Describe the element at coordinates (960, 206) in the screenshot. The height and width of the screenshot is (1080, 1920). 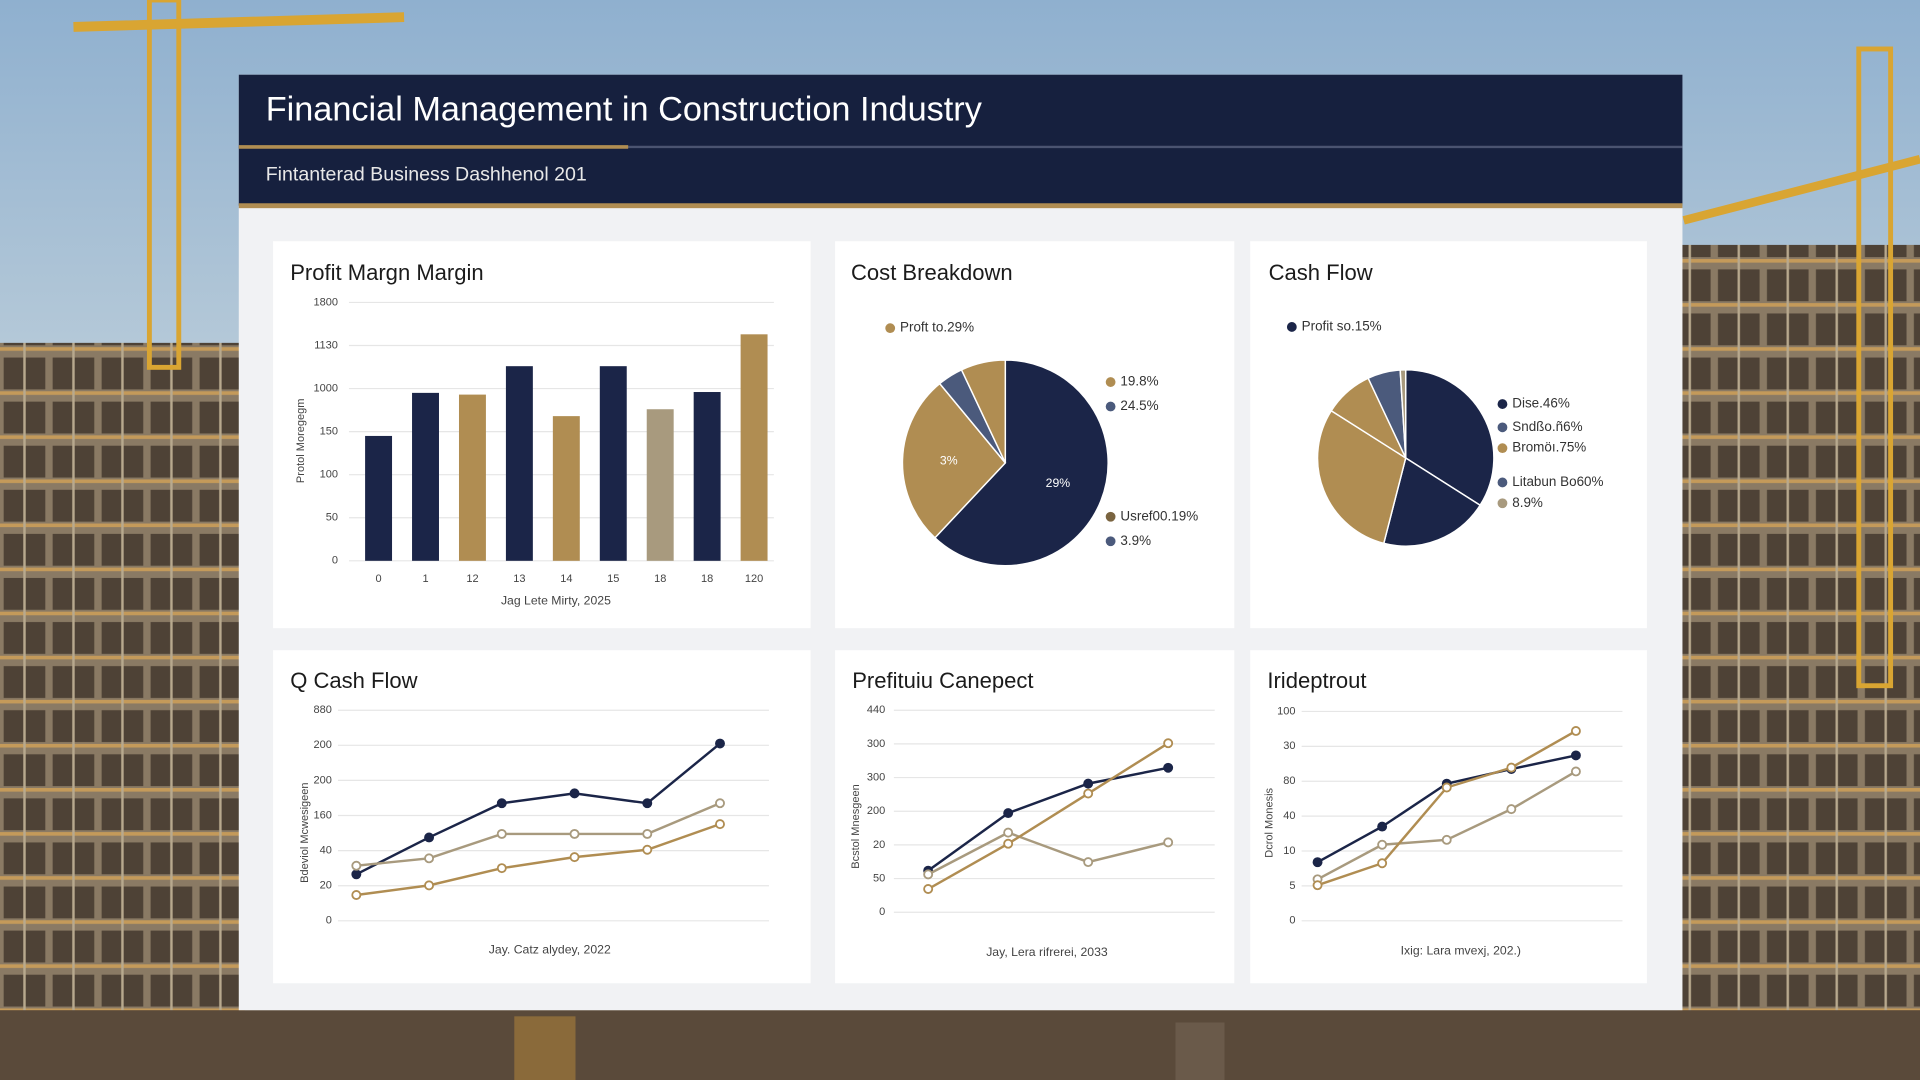
I see `header-rule` at that location.